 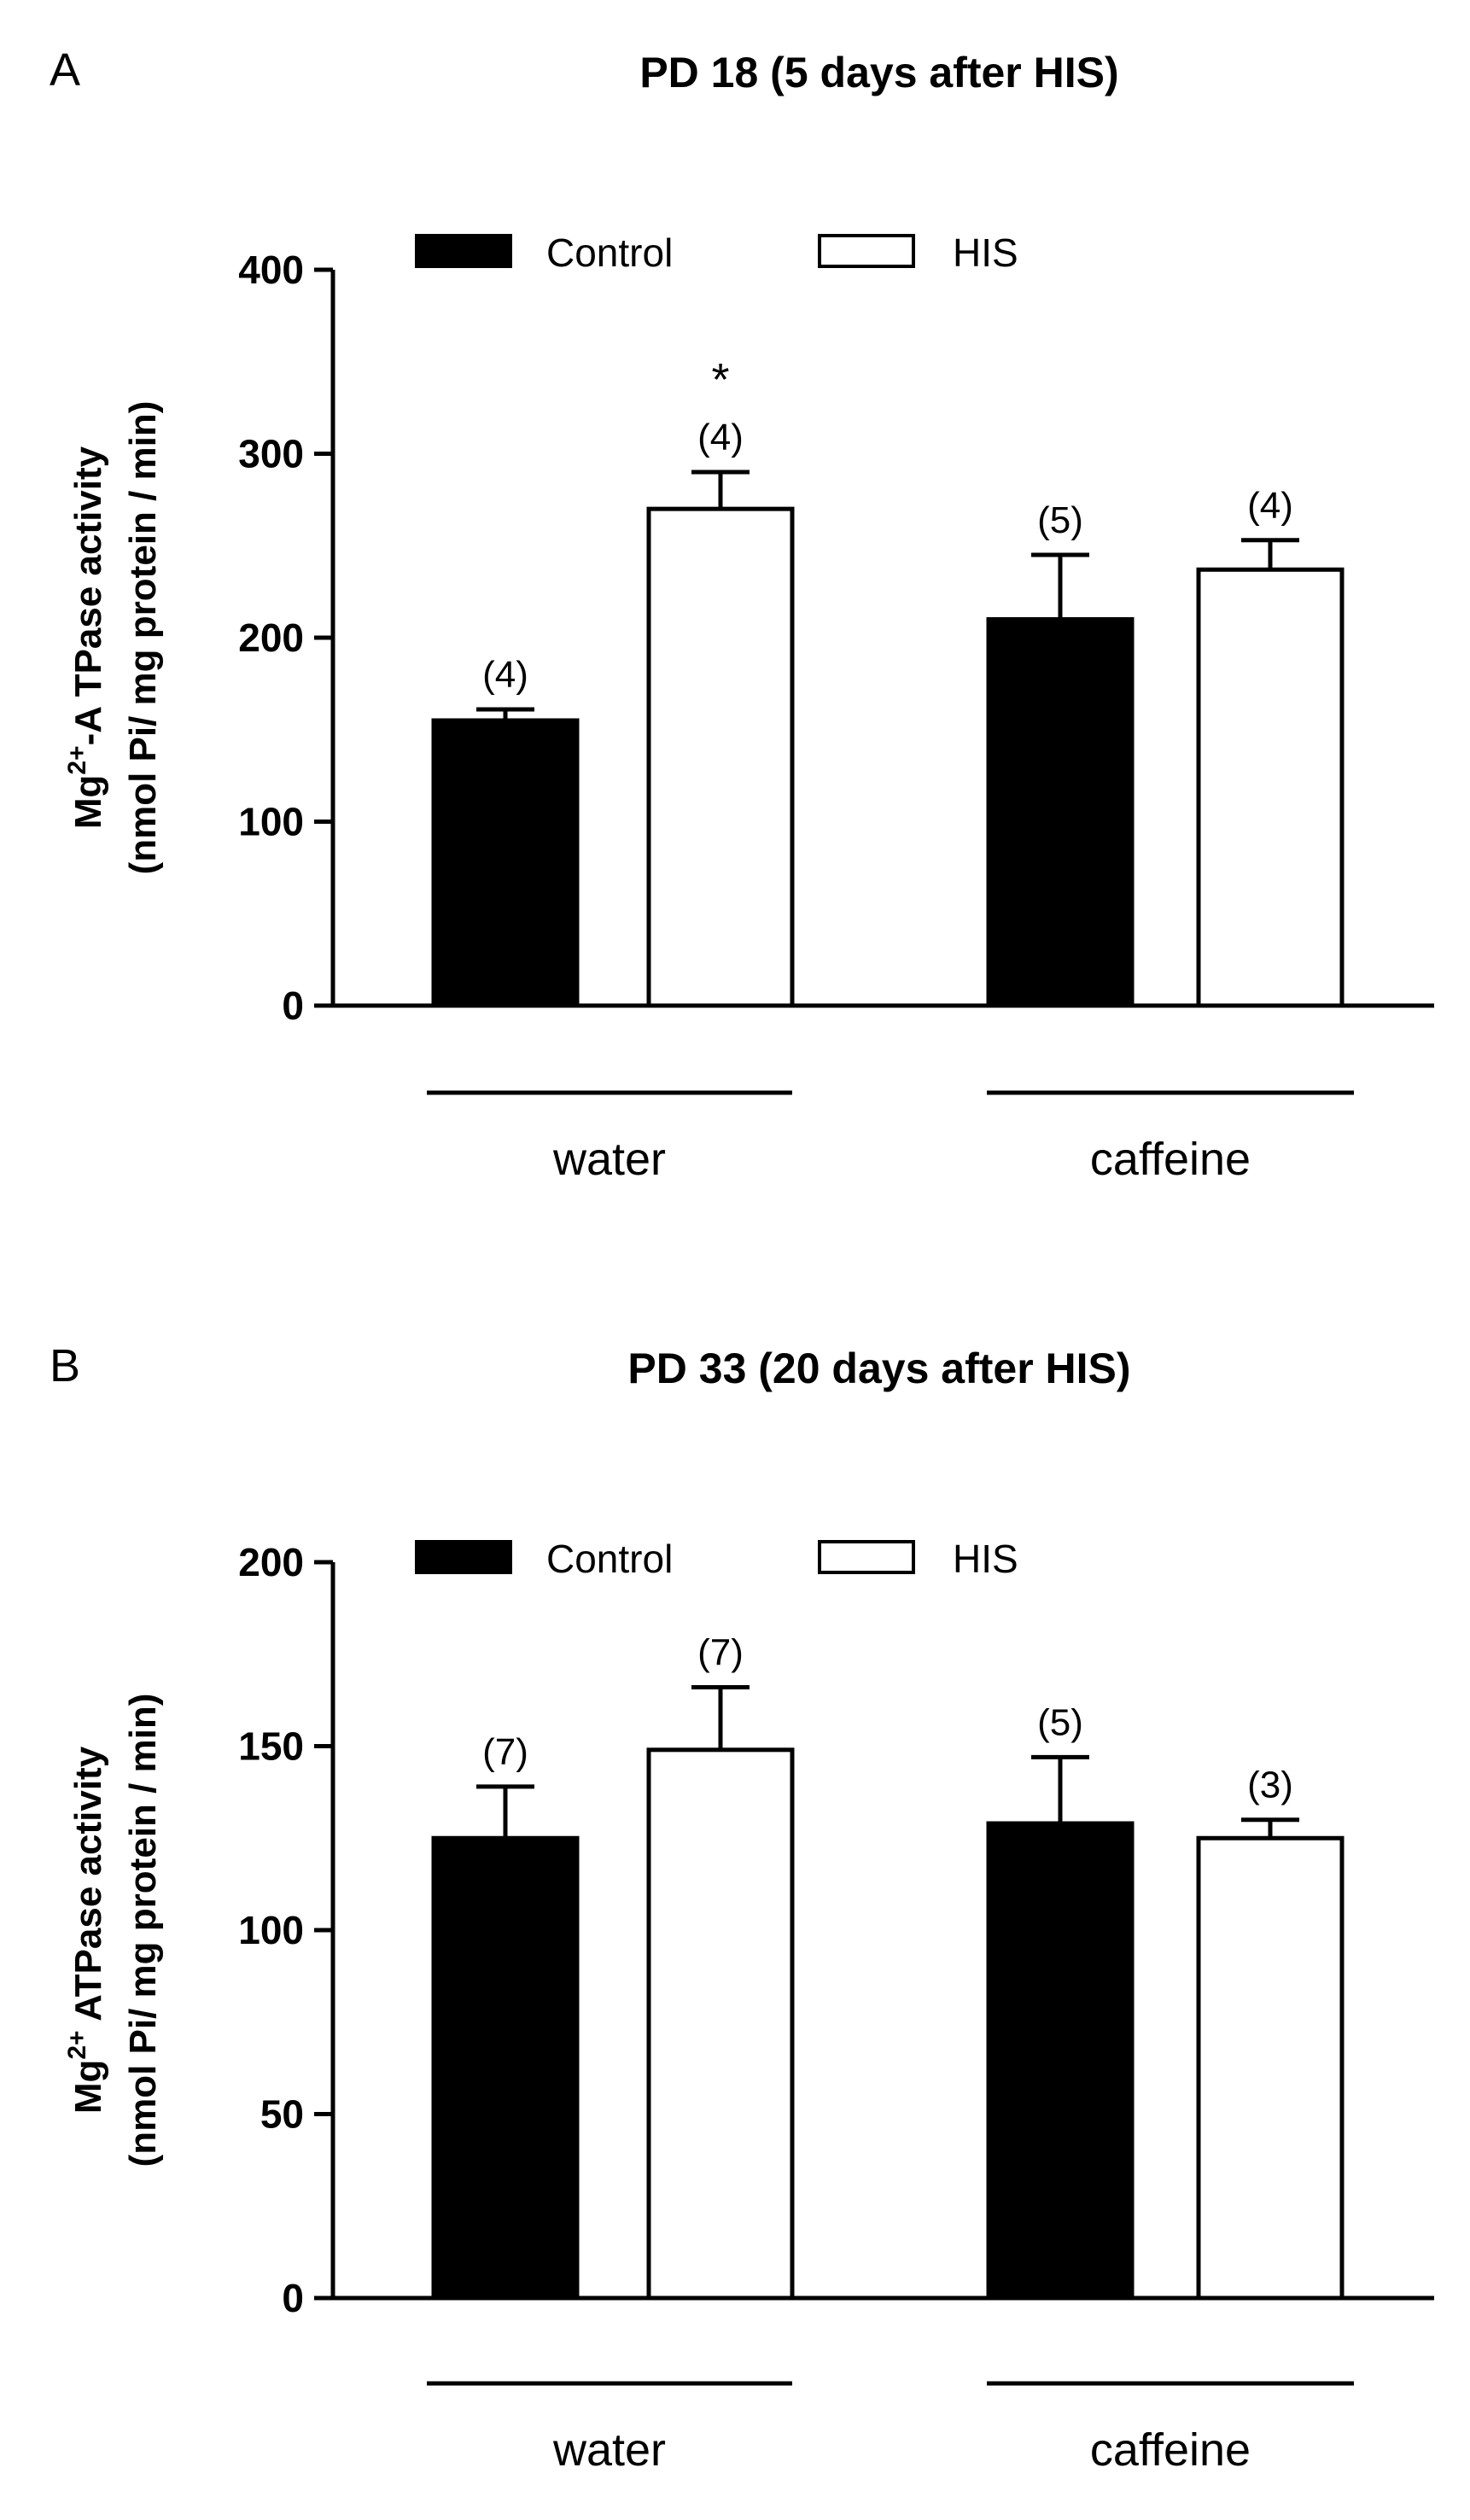 I want to click on y-axis-label-suffix: -A TPase activity, so click(x=88, y=595).